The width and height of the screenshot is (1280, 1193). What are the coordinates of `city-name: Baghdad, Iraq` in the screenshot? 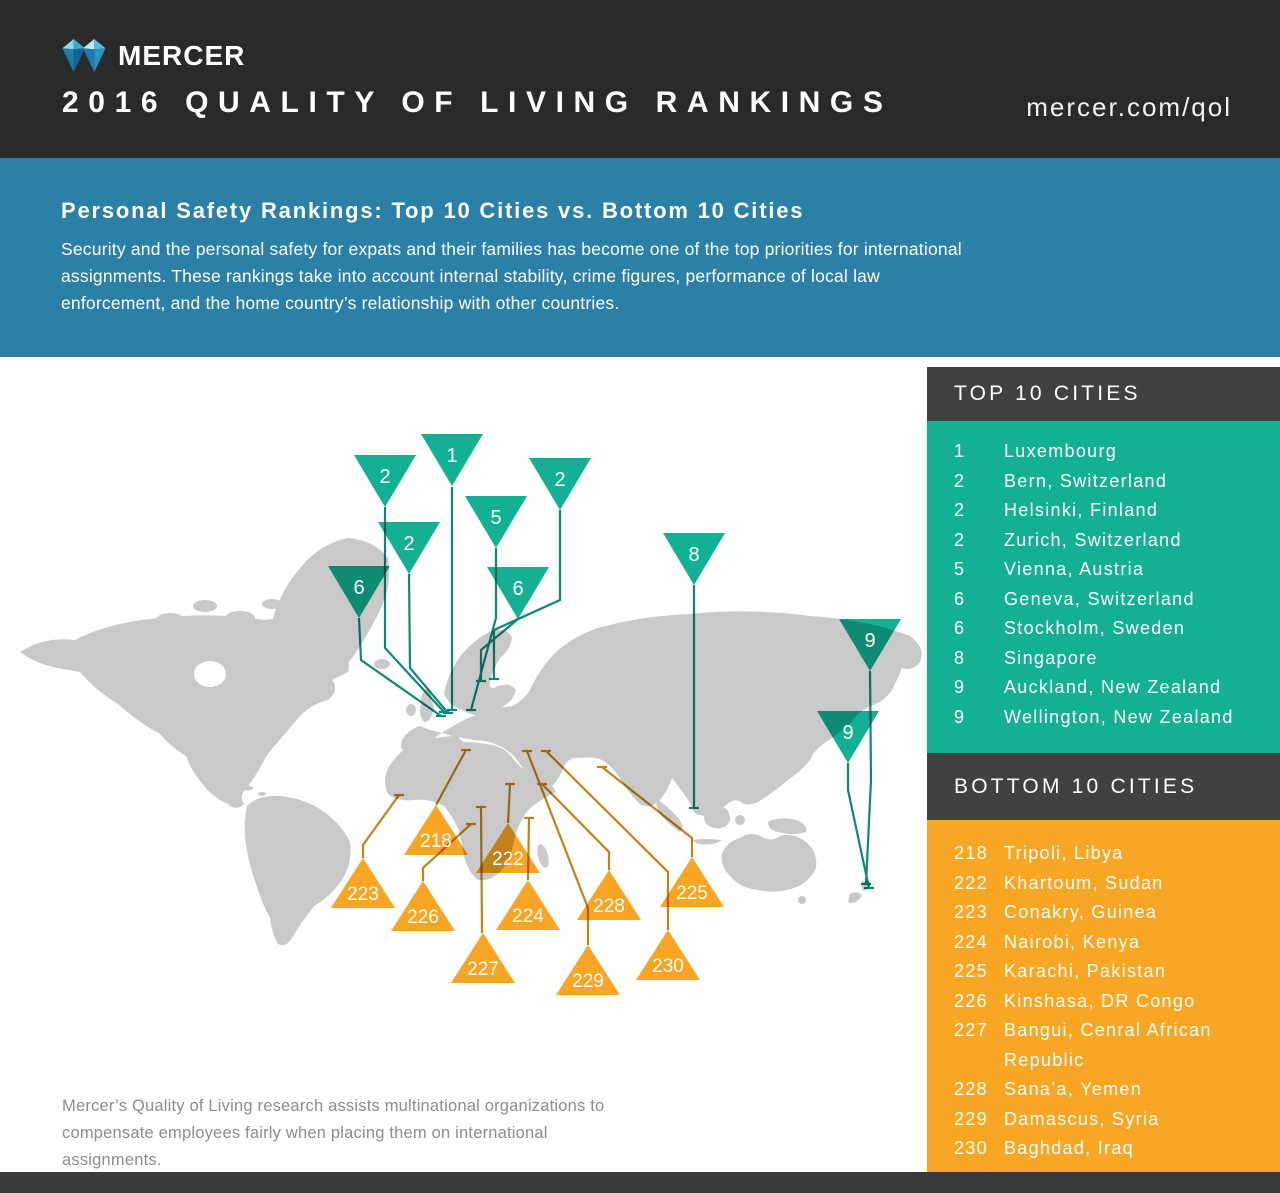 It's located at (1069, 1148).